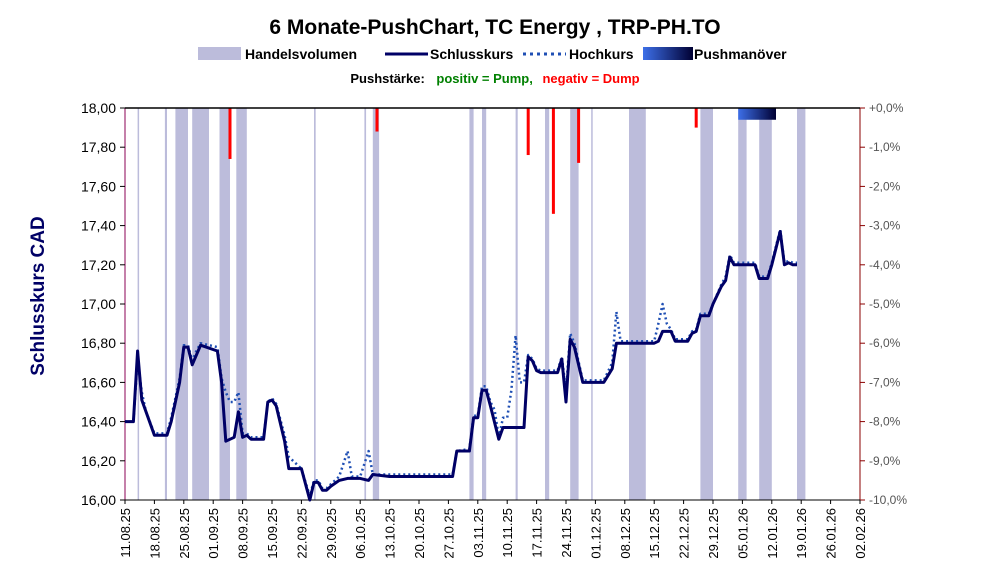  Describe the element at coordinates (387, 78) in the screenshot. I see `subtitle-prefix: Pushstärke:` at that location.